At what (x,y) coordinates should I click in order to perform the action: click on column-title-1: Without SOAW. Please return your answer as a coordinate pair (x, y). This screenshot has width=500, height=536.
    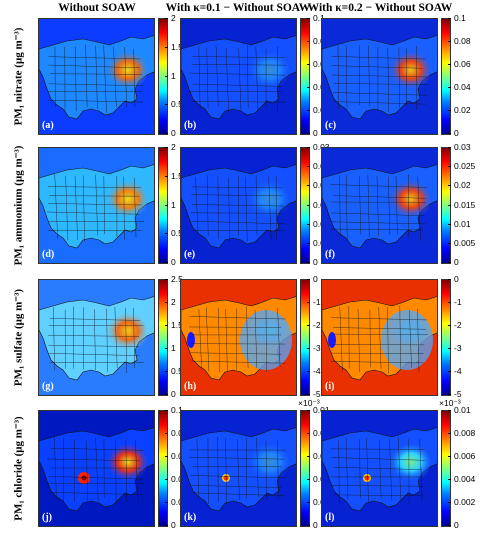
    Looking at the image, I should click on (97, 8).